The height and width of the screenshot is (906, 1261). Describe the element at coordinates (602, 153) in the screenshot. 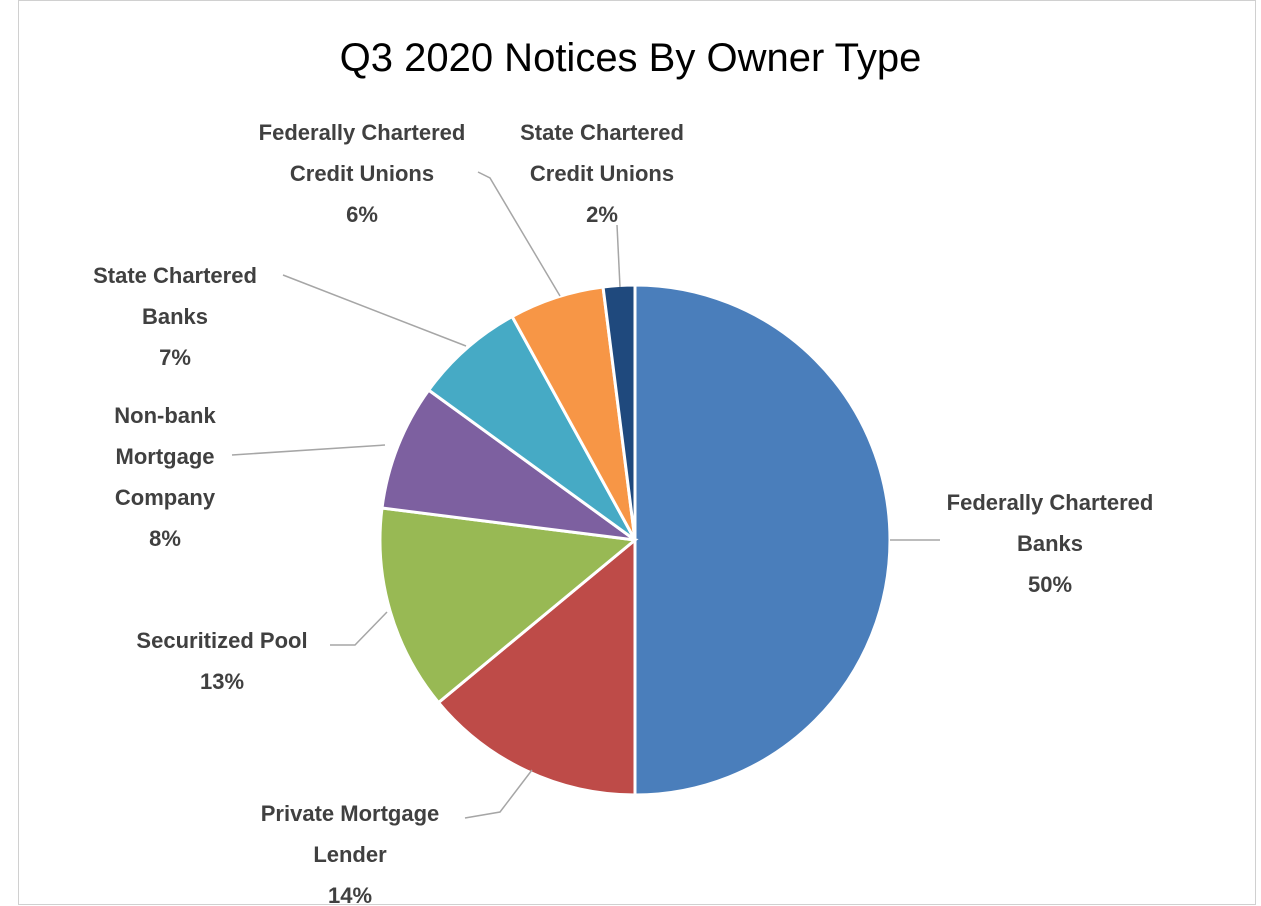

I see `slice-label: State Chartered Credit Unions` at that location.